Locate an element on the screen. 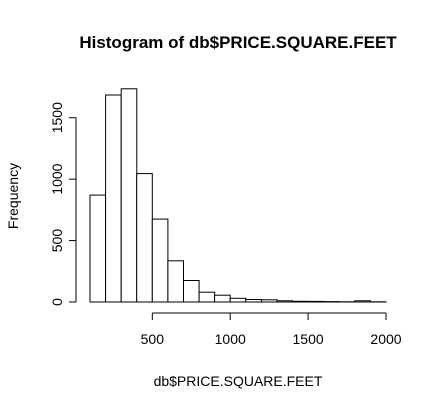  x-tick-label-3: 2000 is located at coordinates (385, 339).